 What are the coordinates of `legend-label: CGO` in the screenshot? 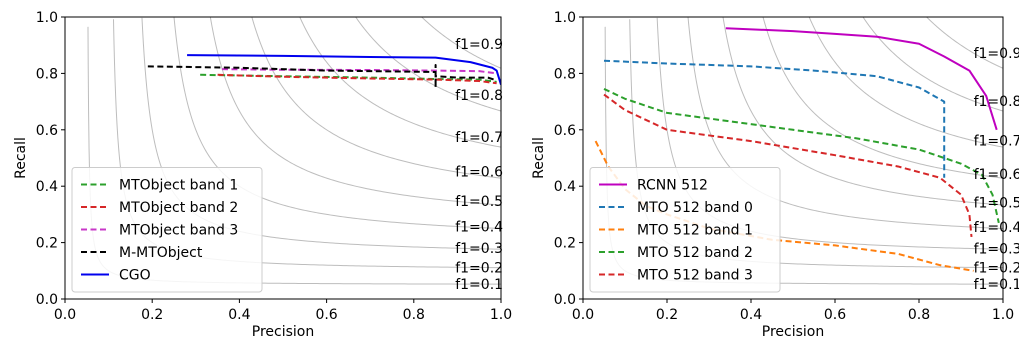 It's located at (135, 276).